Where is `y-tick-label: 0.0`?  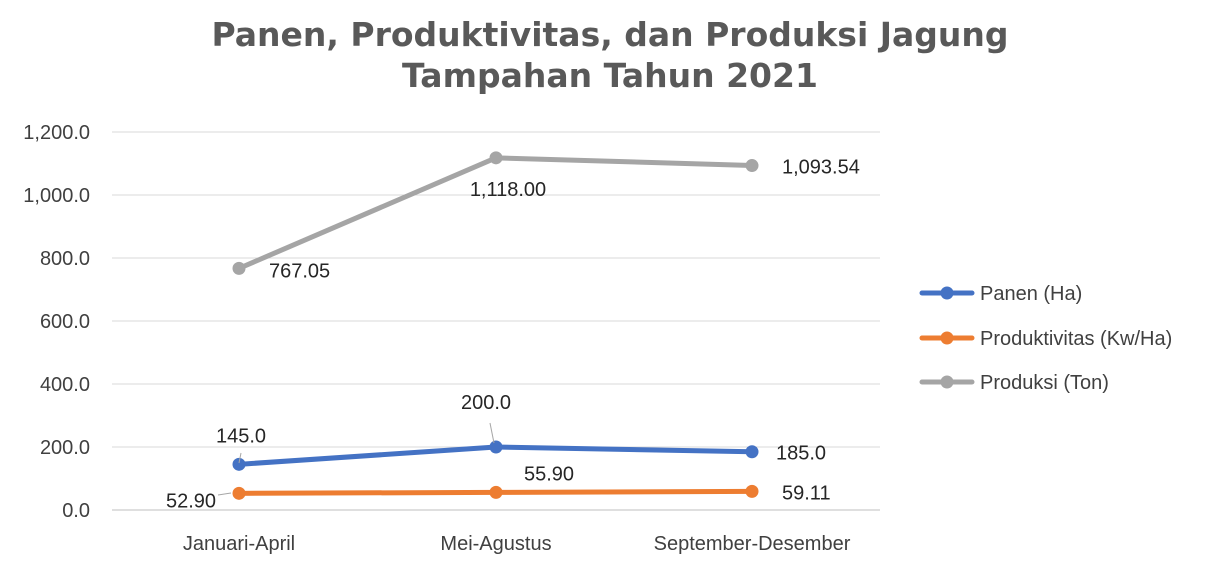
y-tick-label: 0.0 is located at coordinates (76, 511).